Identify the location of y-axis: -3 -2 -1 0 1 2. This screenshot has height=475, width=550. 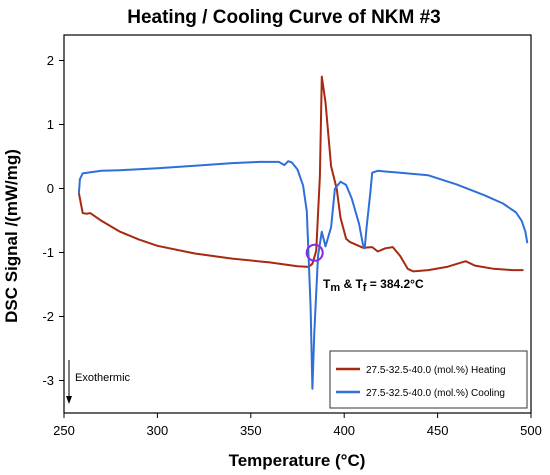
(53, 220).